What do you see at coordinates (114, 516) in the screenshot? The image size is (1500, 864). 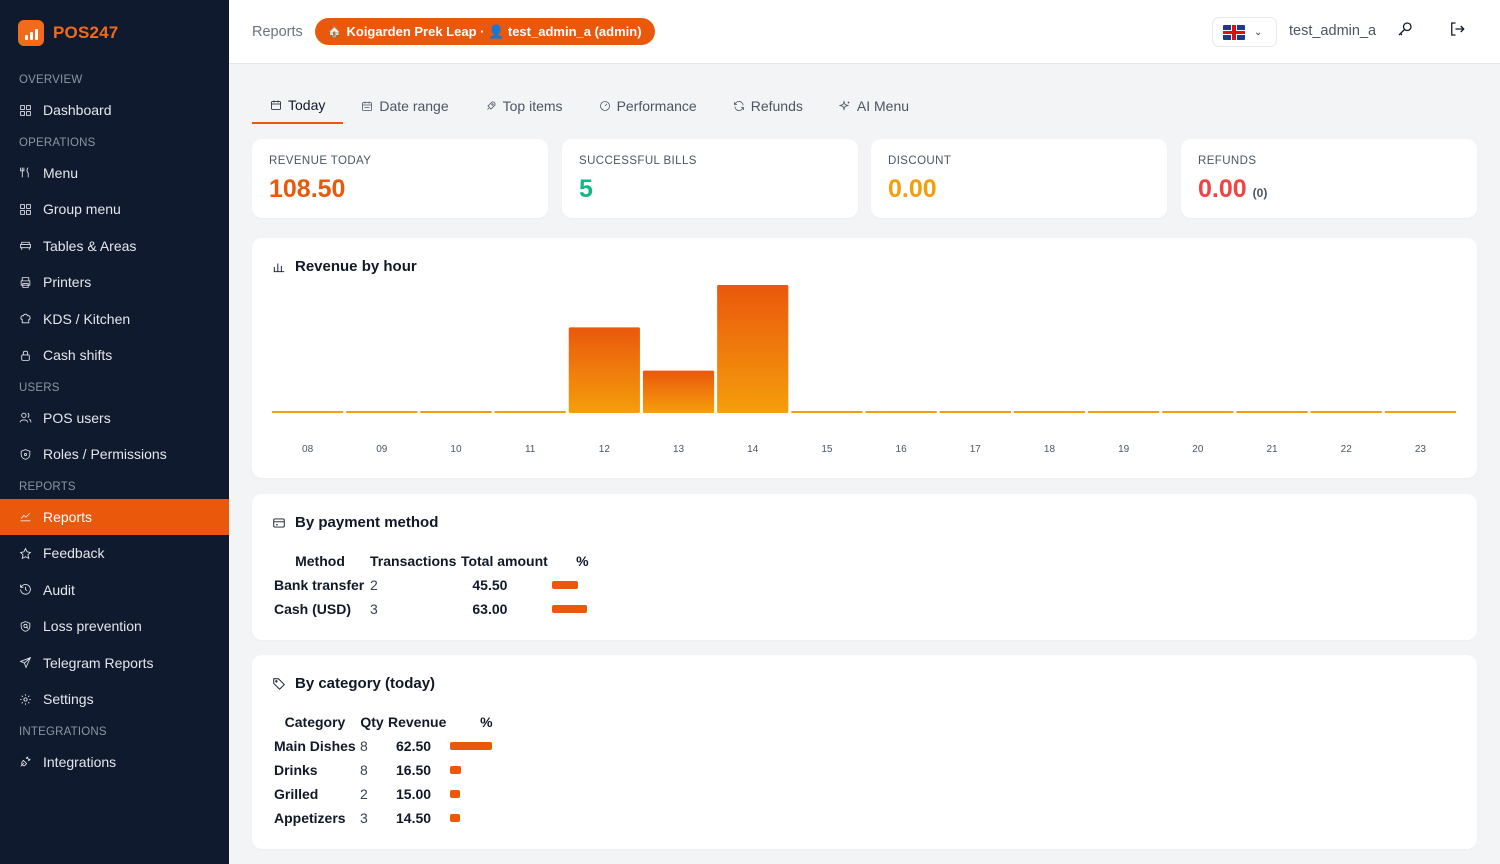 I see `sidebar-item-reports: Reports` at bounding box center [114, 516].